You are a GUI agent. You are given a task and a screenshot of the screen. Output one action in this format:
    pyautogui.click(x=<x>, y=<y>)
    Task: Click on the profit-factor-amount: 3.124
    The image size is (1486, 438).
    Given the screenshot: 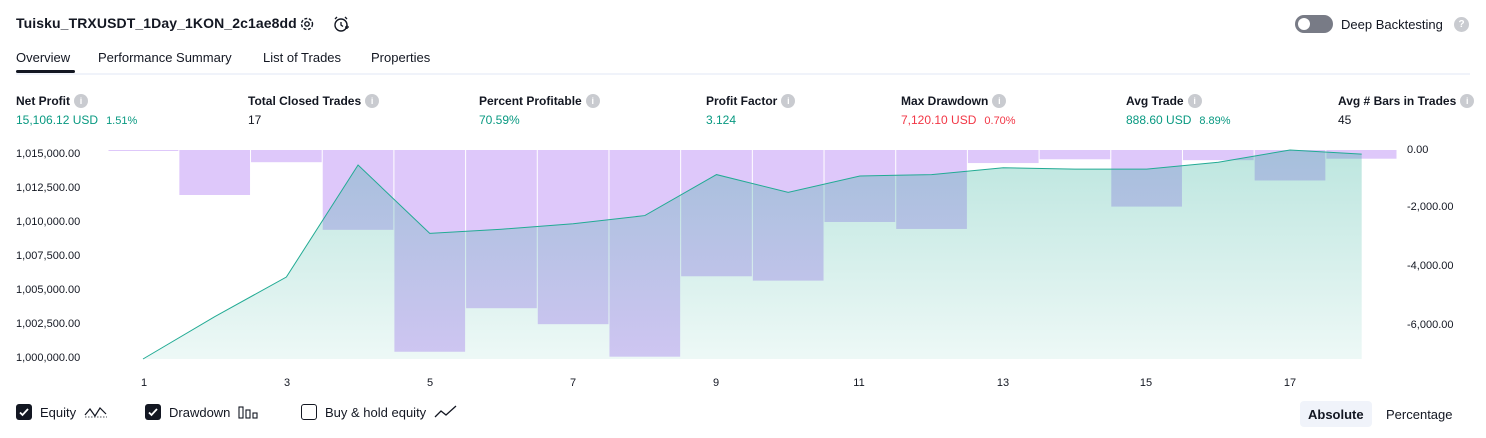 What is the action you would take?
    pyautogui.click(x=721, y=120)
    